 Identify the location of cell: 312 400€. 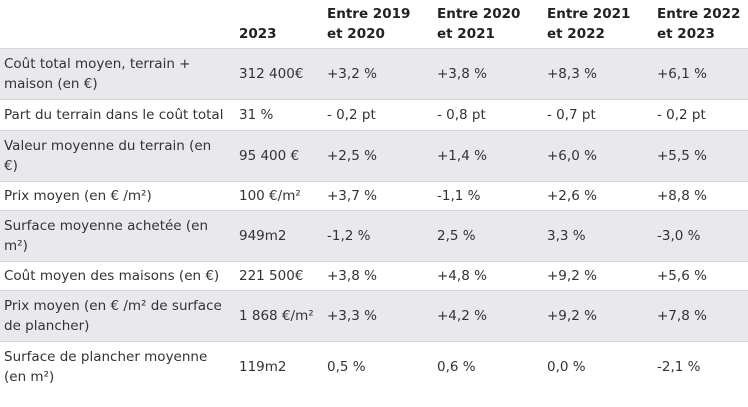
(276, 74).